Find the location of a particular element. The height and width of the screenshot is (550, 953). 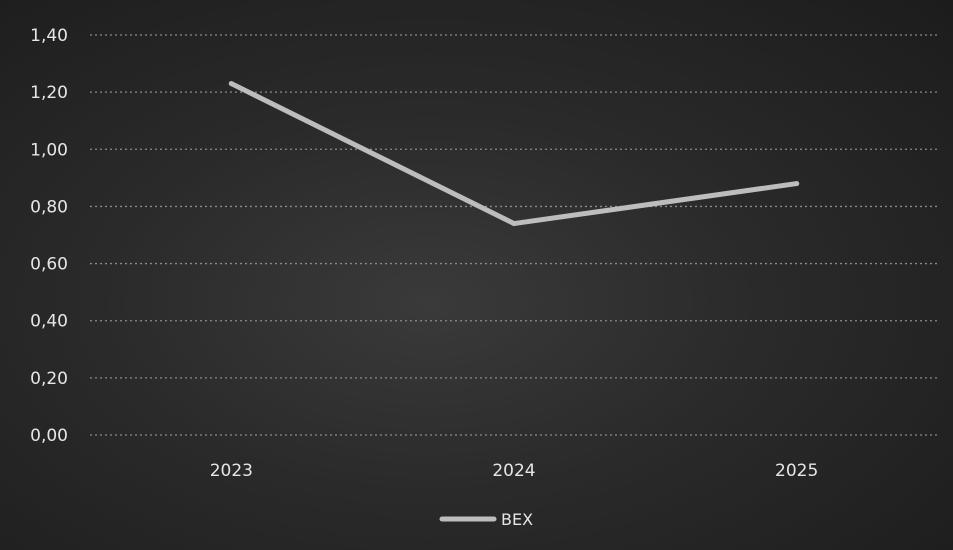

y-tick-label: 1,20 is located at coordinates (49, 93).